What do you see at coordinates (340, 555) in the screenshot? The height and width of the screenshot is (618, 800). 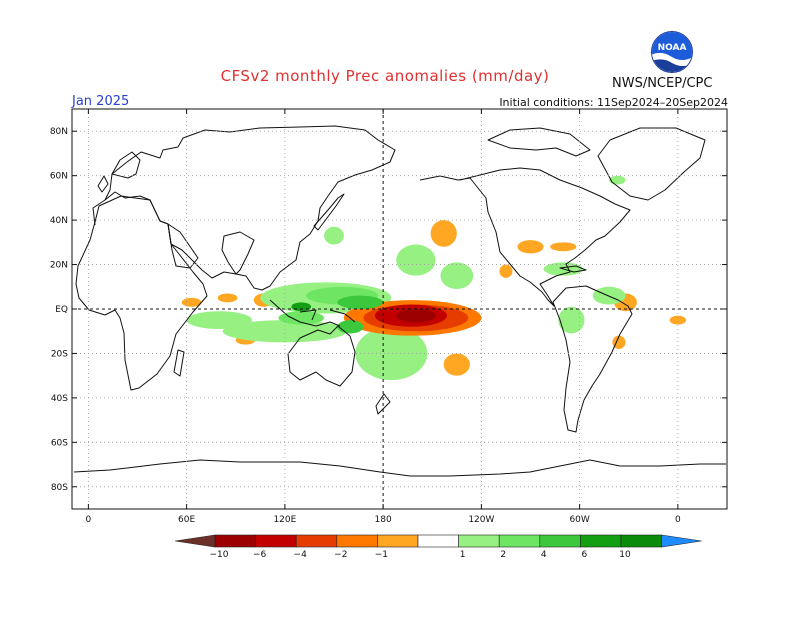 I see `colorbar-label: −2` at bounding box center [340, 555].